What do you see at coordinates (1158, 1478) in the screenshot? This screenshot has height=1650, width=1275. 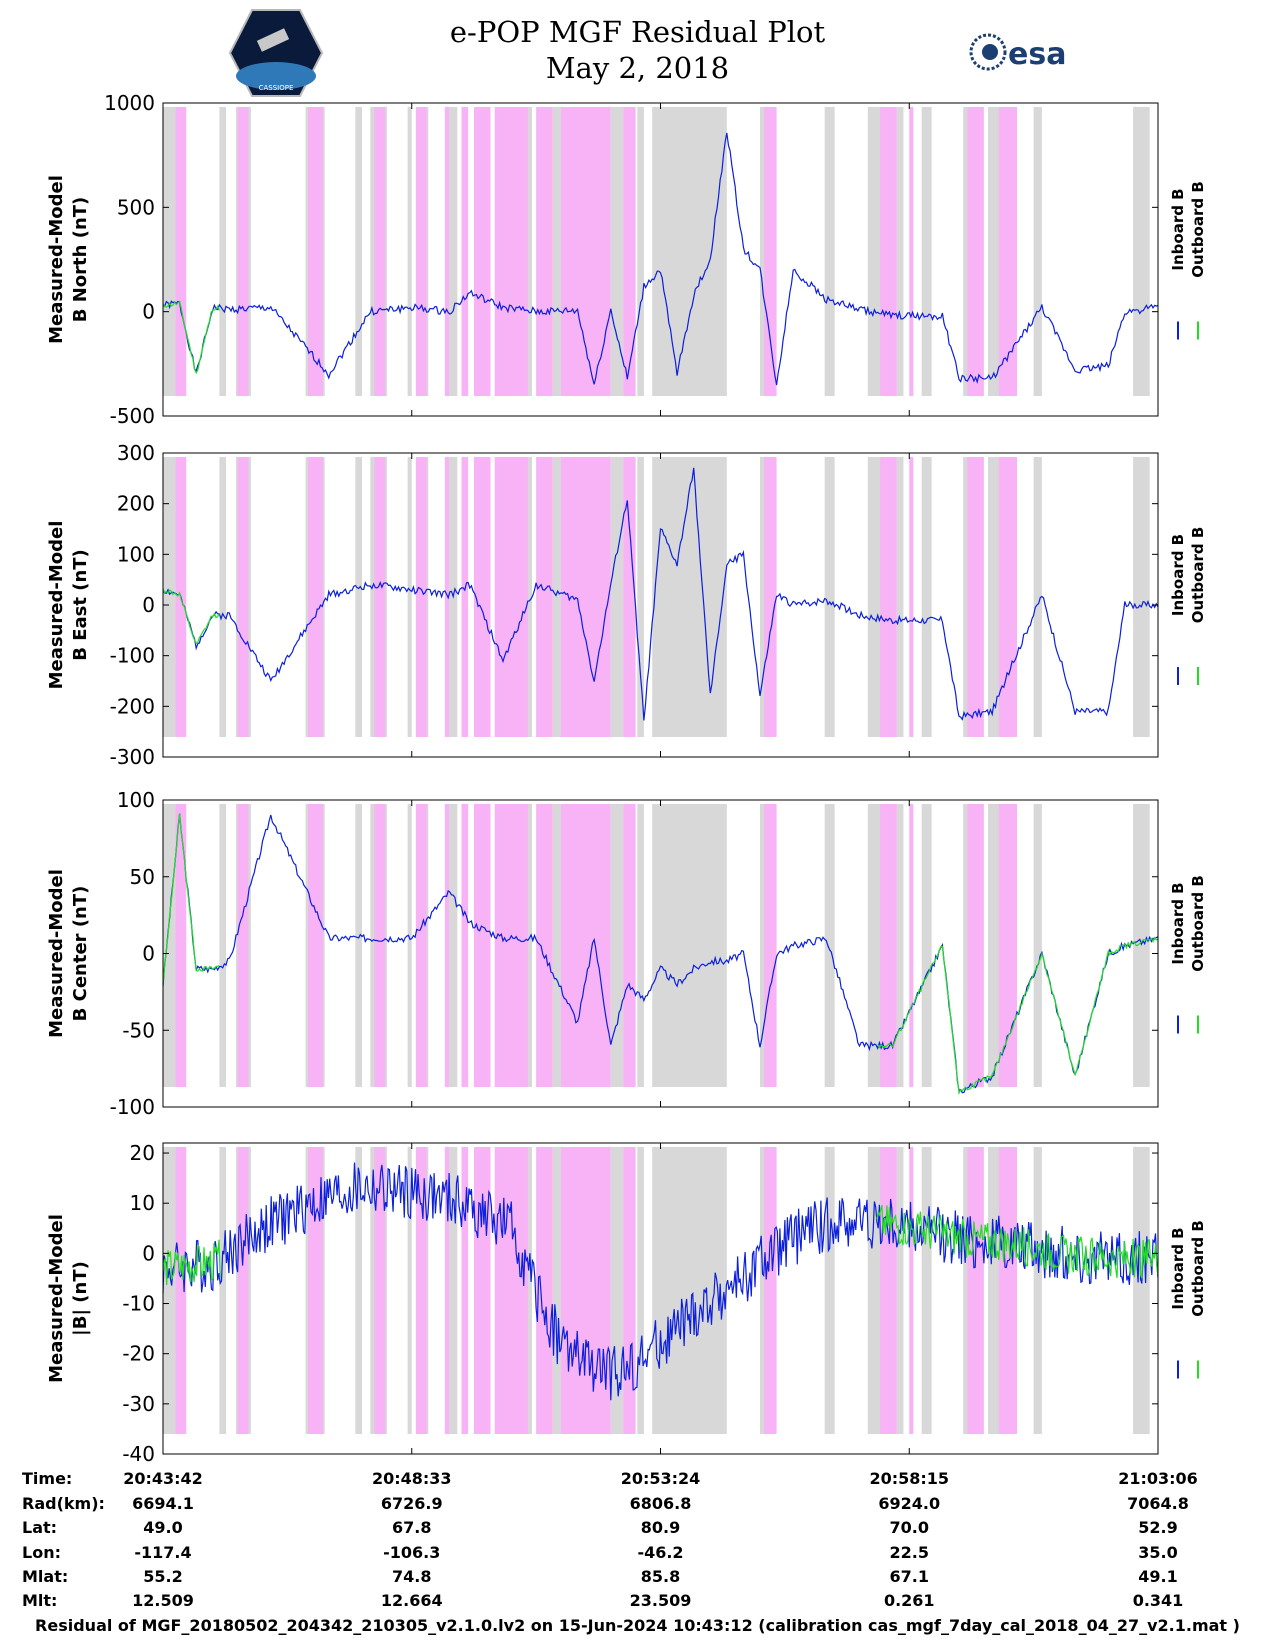 I see `ephemeris-value: 21:03:06` at bounding box center [1158, 1478].